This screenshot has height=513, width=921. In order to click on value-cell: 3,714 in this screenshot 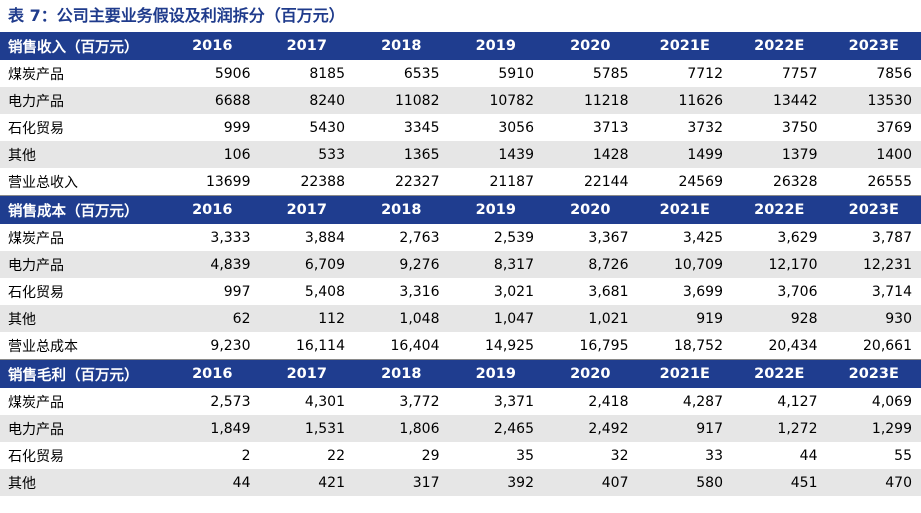, I will do `click(891, 291)`.